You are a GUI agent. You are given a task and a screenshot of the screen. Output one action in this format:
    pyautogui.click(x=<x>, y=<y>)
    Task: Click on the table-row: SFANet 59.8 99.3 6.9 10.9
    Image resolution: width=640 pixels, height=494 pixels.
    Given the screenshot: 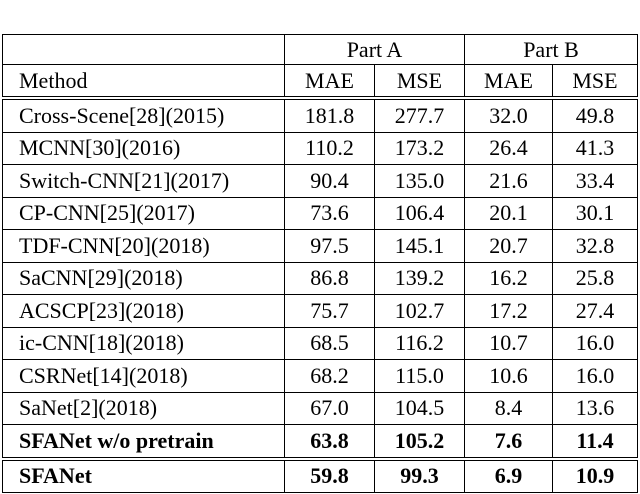 What is the action you would take?
    pyautogui.click(x=320, y=475)
    